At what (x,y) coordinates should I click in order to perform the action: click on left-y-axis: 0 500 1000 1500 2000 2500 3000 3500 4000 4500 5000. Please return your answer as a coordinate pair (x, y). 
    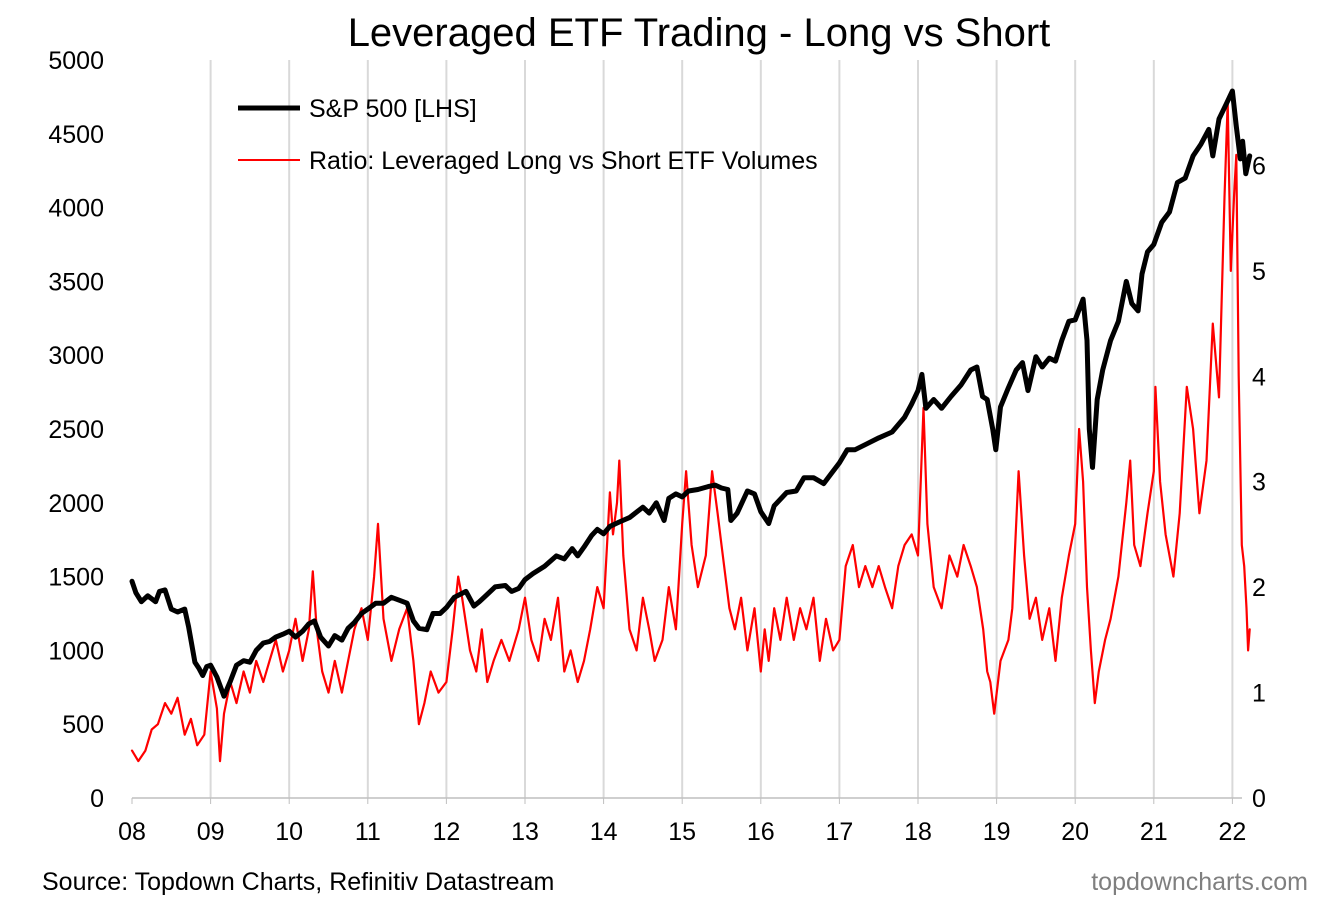
    Looking at the image, I should click on (76, 430).